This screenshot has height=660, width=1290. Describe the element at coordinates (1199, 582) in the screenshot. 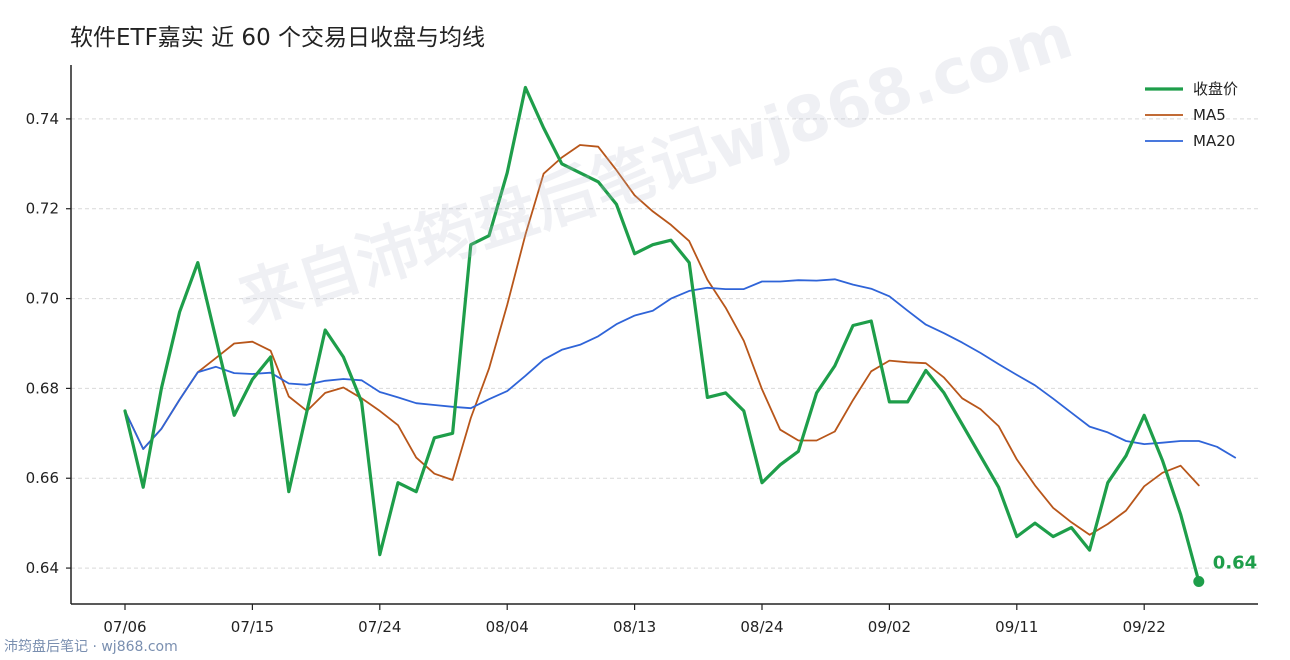

I see `last-close-marker` at that location.